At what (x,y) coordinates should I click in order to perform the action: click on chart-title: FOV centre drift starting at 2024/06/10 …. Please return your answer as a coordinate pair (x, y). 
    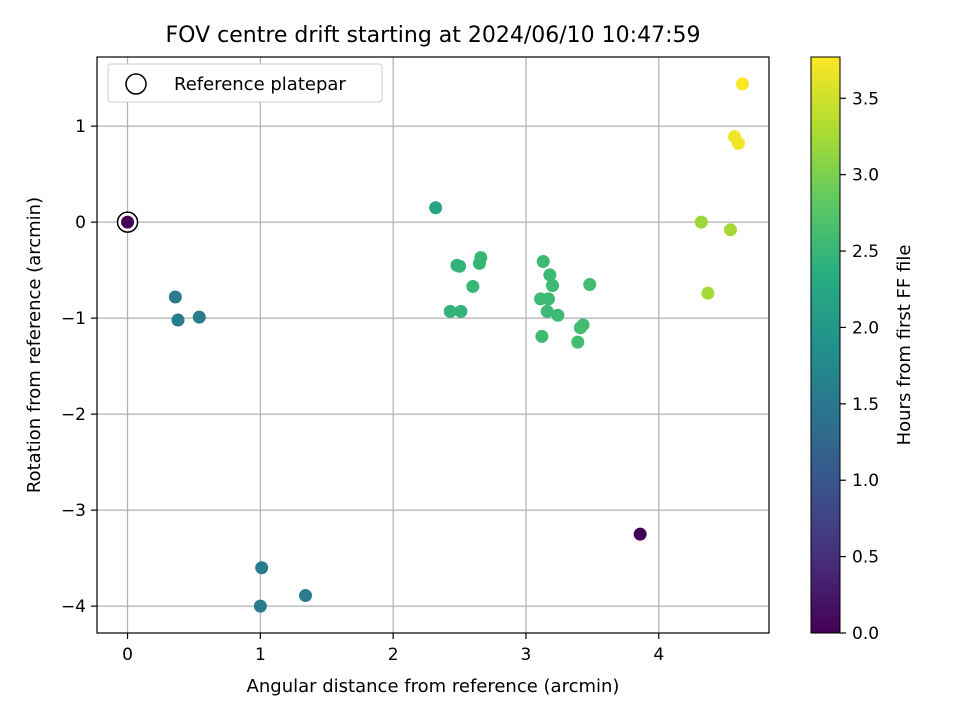
    Looking at the image, I should click on (433, 35).